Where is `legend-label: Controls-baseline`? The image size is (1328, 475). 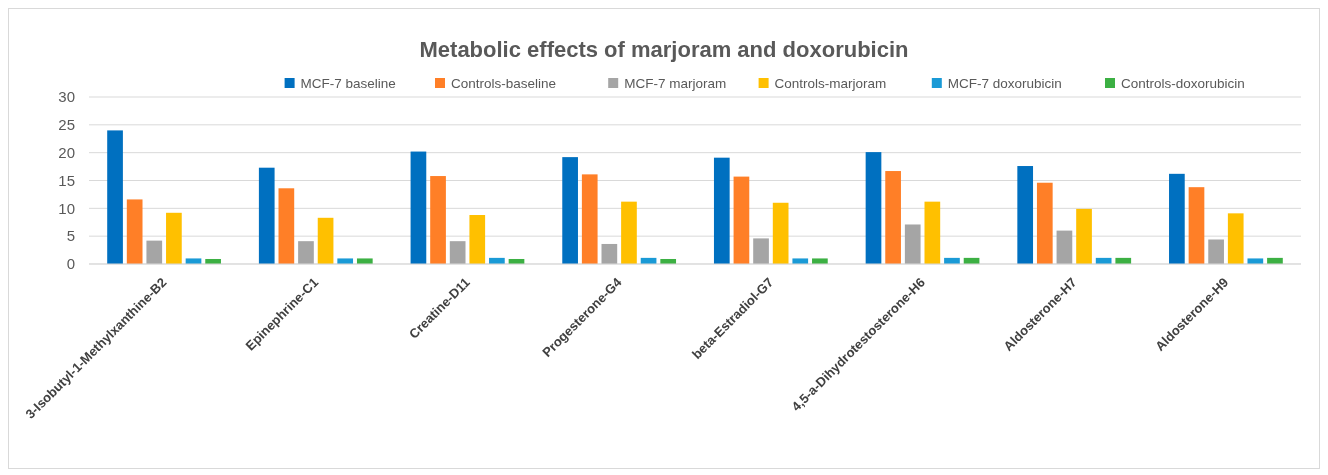 legend-label: Controls-baseline is located at coordinates (504, 83).